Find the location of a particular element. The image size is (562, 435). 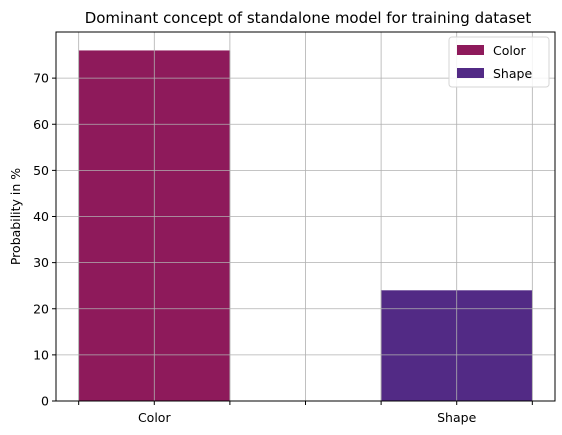

y-tick-label: 50 is located at coordinates (41, 170).